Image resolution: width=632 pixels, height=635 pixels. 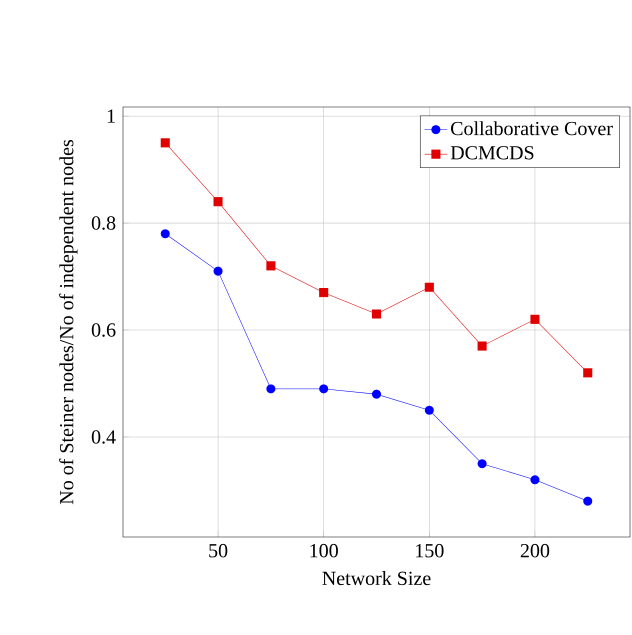 I want to click on x-tick-label: 200, so click(x=535, y=551).